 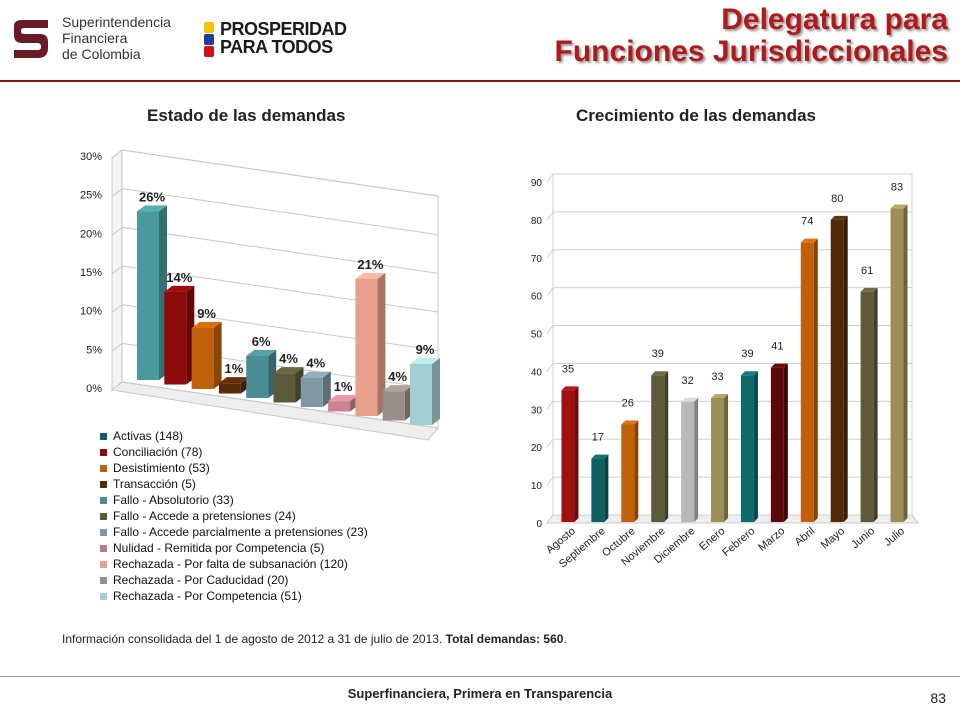 I want to click on chart1-y-tick-label: 10%, so click(x=91, y=312).